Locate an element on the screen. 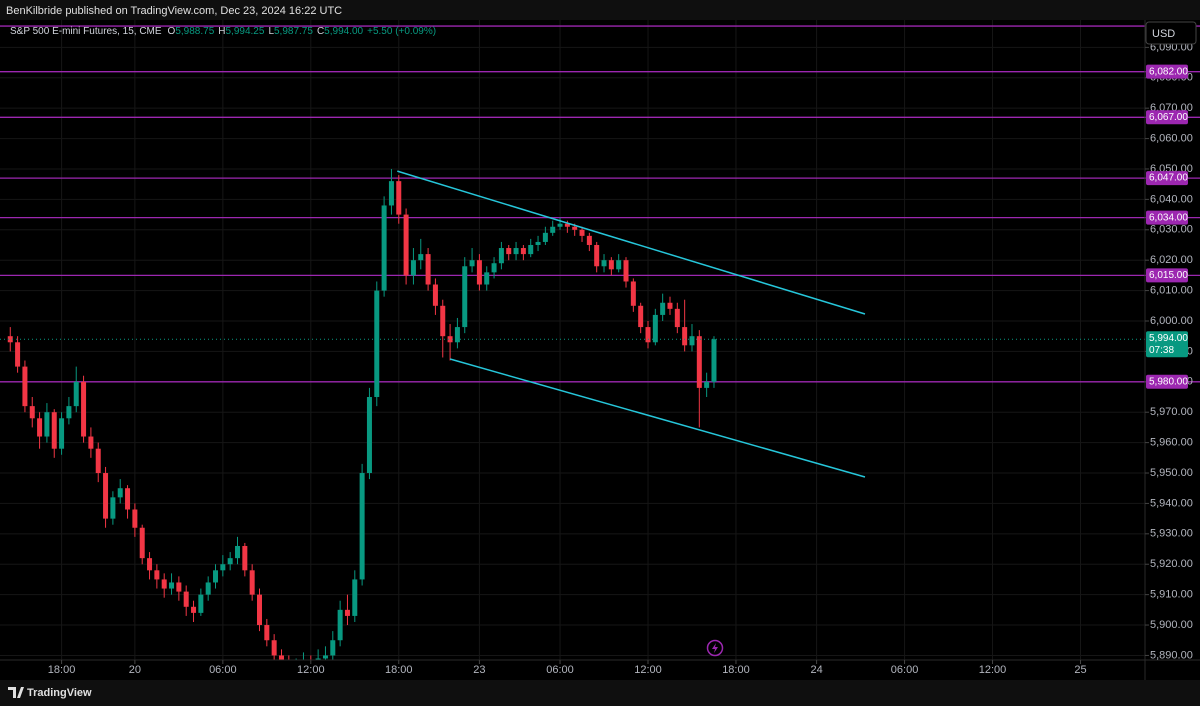 Image resolution: width=1200 pixels, height=706 pixels. quote-value: 5,994.25 is located at coordinates (245, 31).